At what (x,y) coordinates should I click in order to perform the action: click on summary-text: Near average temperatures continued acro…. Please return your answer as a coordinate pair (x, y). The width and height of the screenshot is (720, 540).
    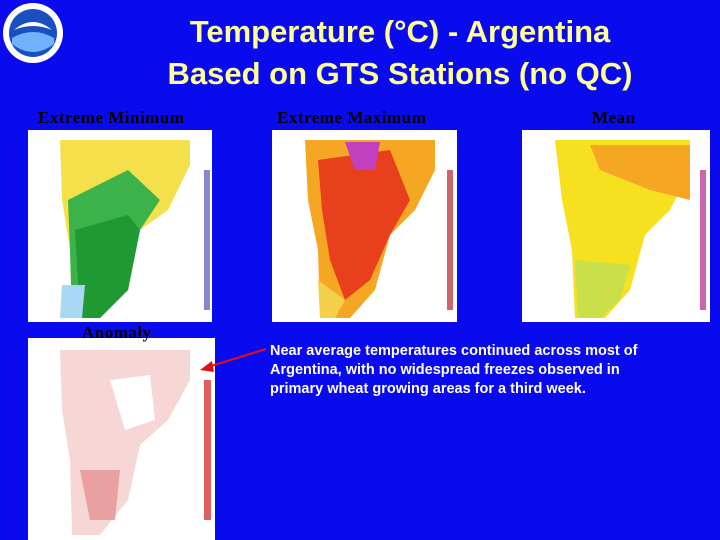
    Looking at the image, I should click on (454, 370).